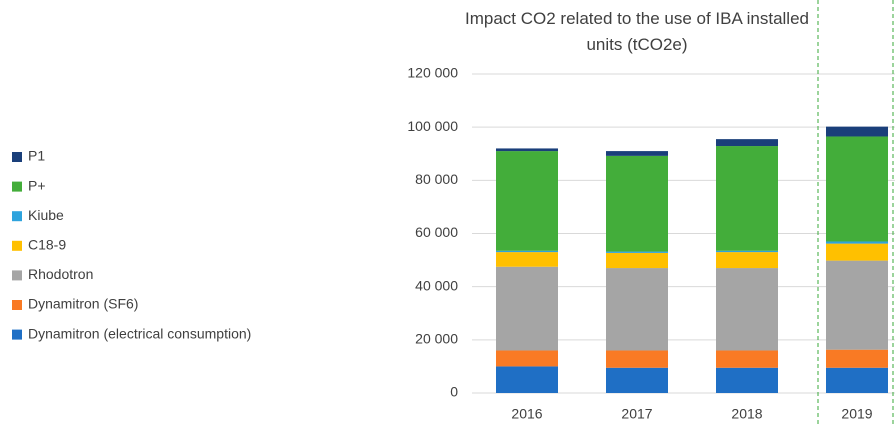 Image resolution: width=895 pixels, height=425 pixels. Describe the element at coordinates (436, 285) in the screenshot. I see `y-tick-label: 40 000` at that location.